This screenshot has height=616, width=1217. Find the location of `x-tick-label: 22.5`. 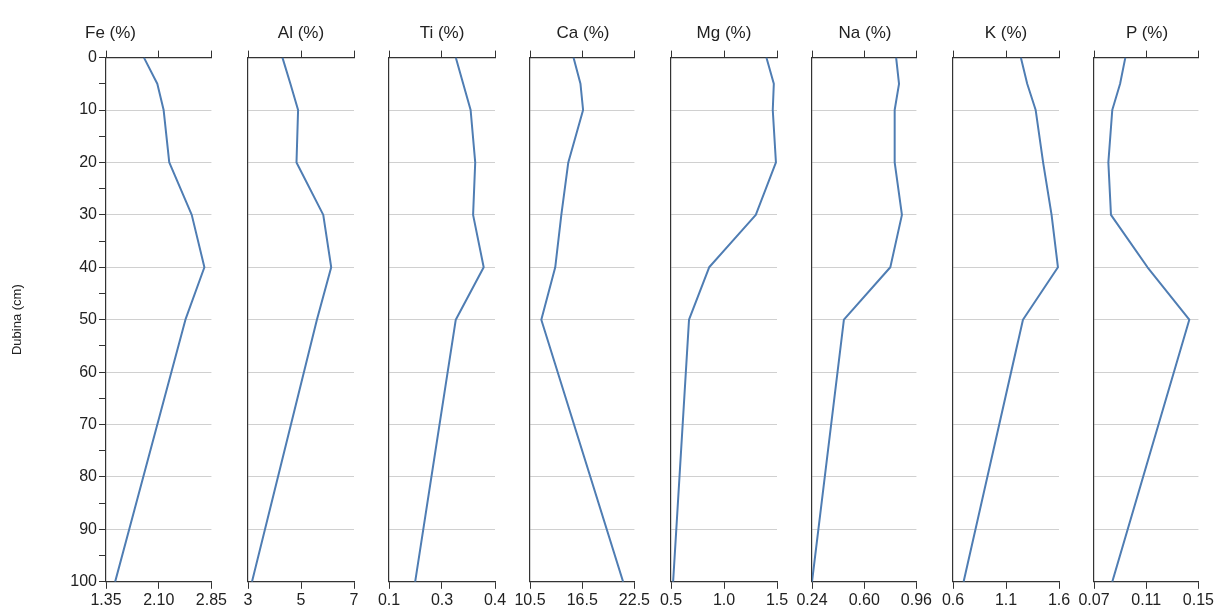

x-tick-label: 22.5 is located at coordinates (634, 599).